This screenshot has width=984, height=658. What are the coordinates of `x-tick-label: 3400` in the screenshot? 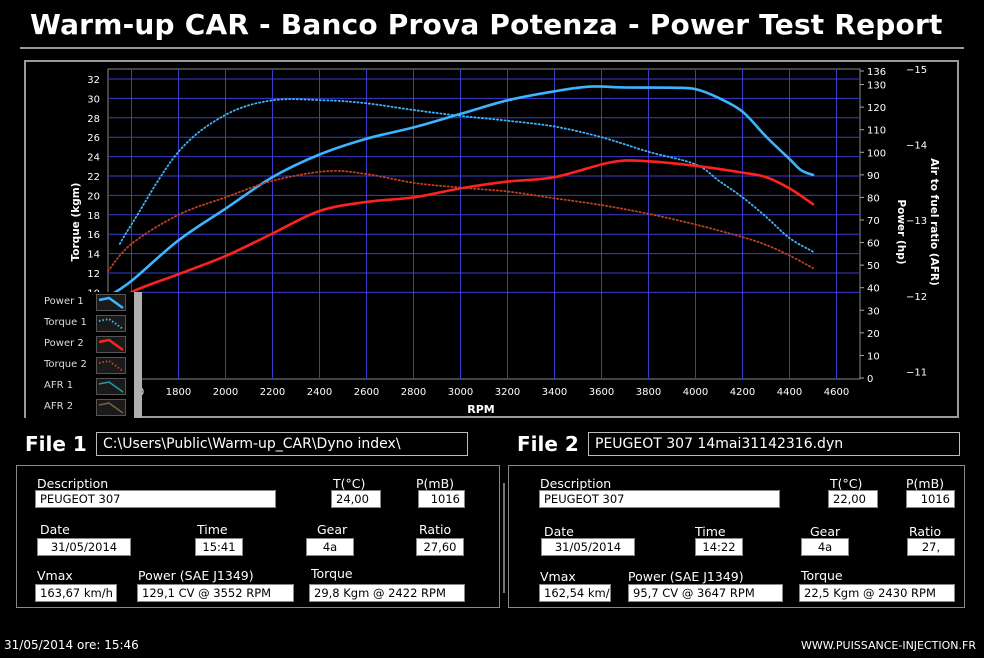 It's located at (554, 392).